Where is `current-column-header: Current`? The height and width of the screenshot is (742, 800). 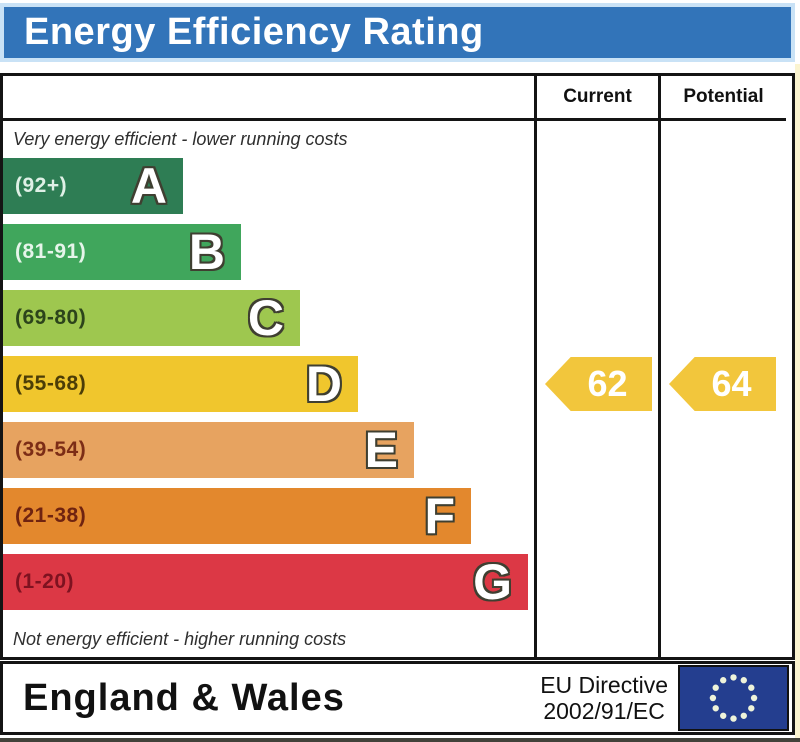 current-column-header: Current is located at coordinates (597, 96).